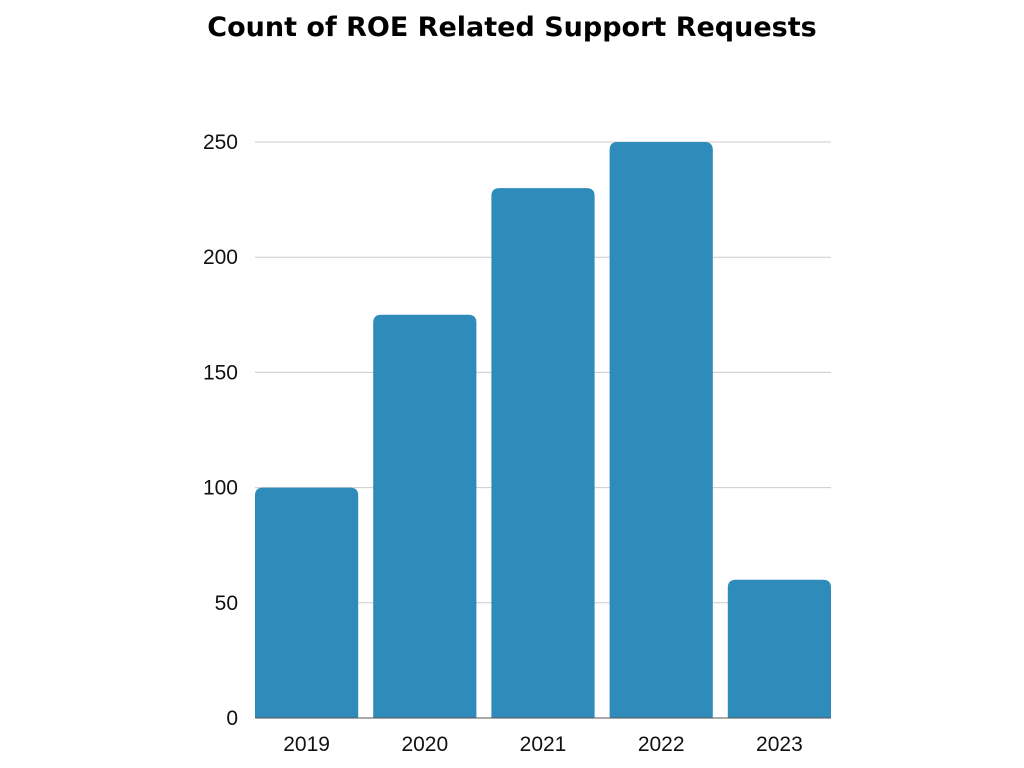 This screenshot has width=1024, height=768. What do you see at coordinates (220, 257) in the screenshot?
I see `y-tick-label: 200` at bounding box center [220, 257].